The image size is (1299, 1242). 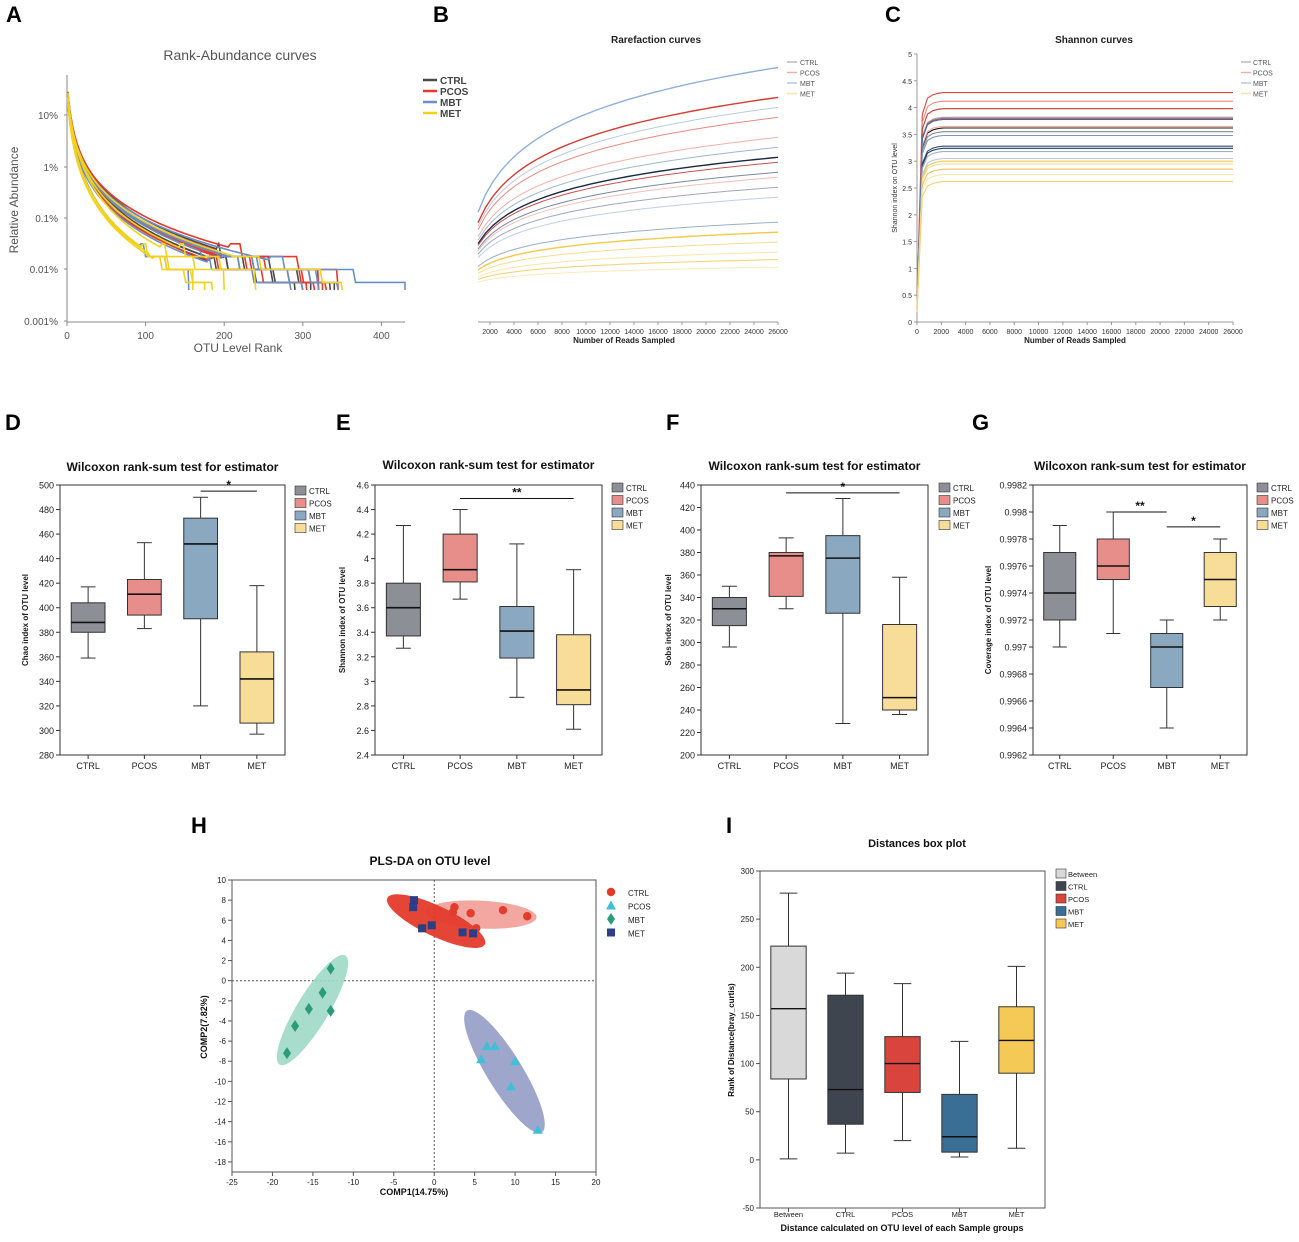 What do you see at coordinates (14, 14) in the screenshot?
I see `panel-letter-A: A` at bounding box center [14, 14].